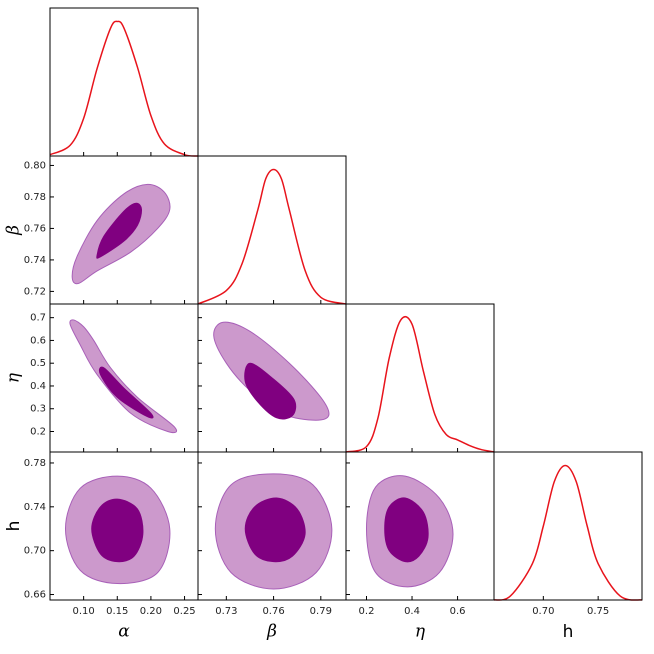 Image resolution: width=654 pixels, height=654 pixels. I want to click on x-tick-label: 0.15, so click(117, 611).